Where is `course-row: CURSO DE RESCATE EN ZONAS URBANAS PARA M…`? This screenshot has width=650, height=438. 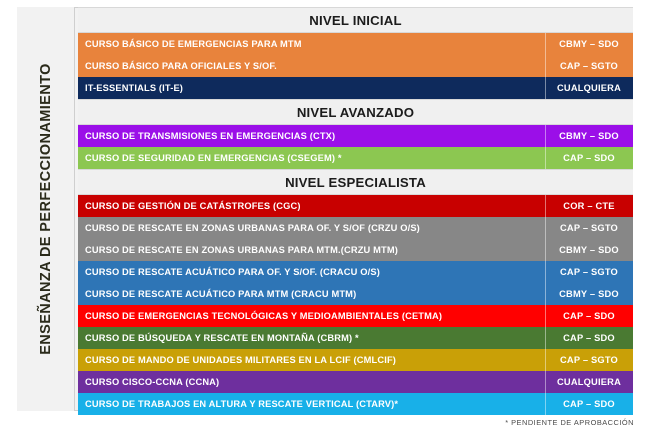 course-row: CURSO DE RESCATE EN ZONAS URBANAS PARA M… is located at coordinates (355, 250).